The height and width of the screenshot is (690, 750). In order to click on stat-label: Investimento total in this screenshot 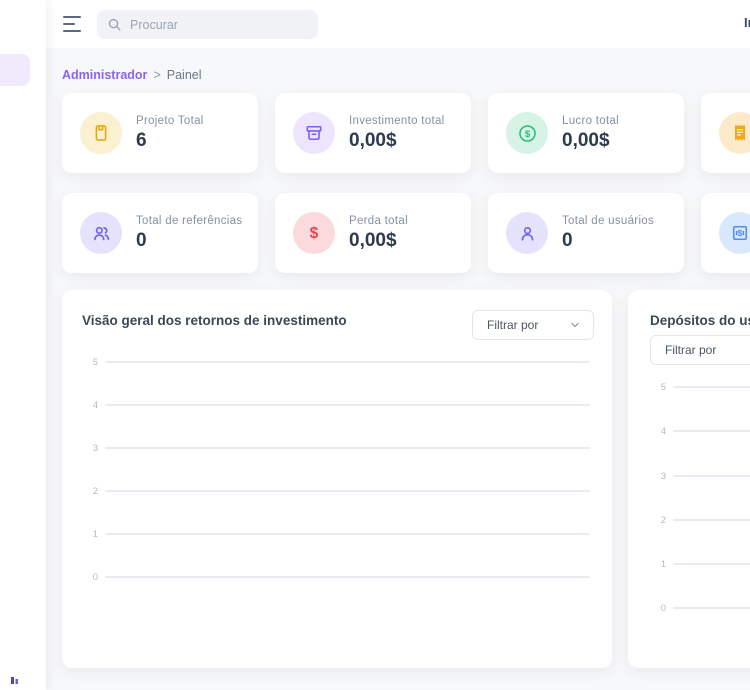, I will do `click(397, 120)`.